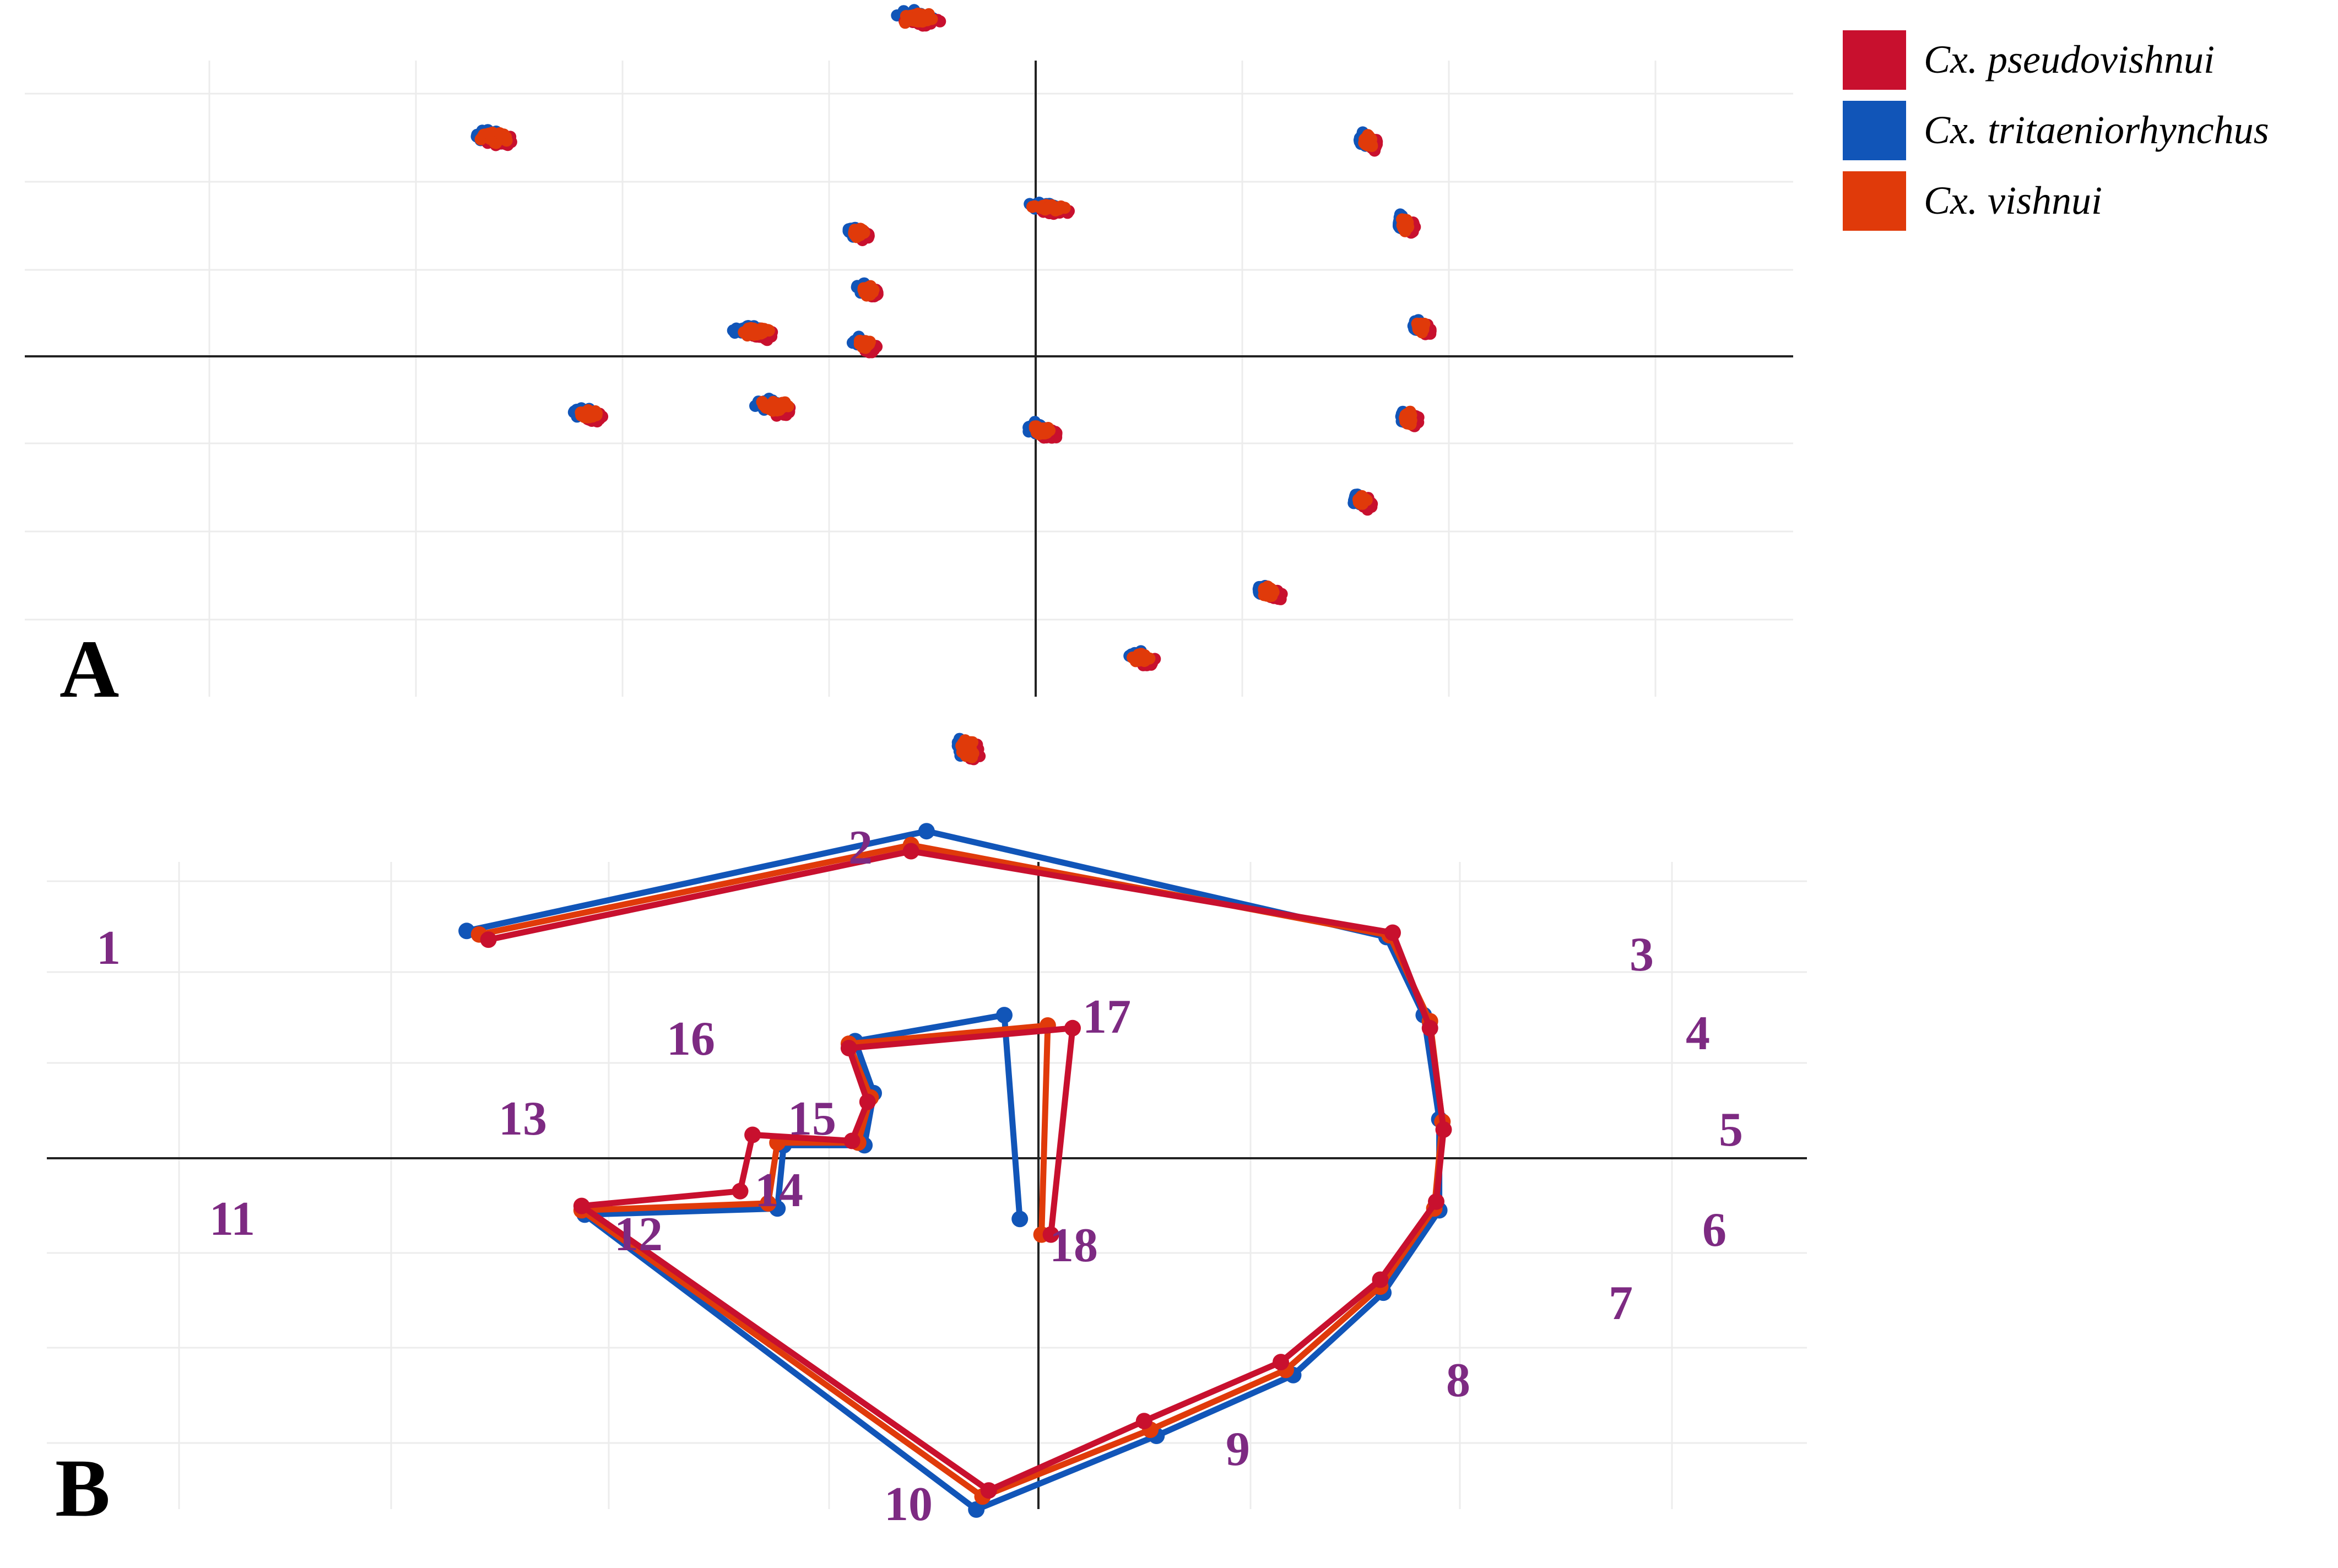  What do you see at coordinates (2096, 130) in the screenshot?
I see `legend-label: Cx. tritaeniorhynchus` at bounding box center [2096, 130].